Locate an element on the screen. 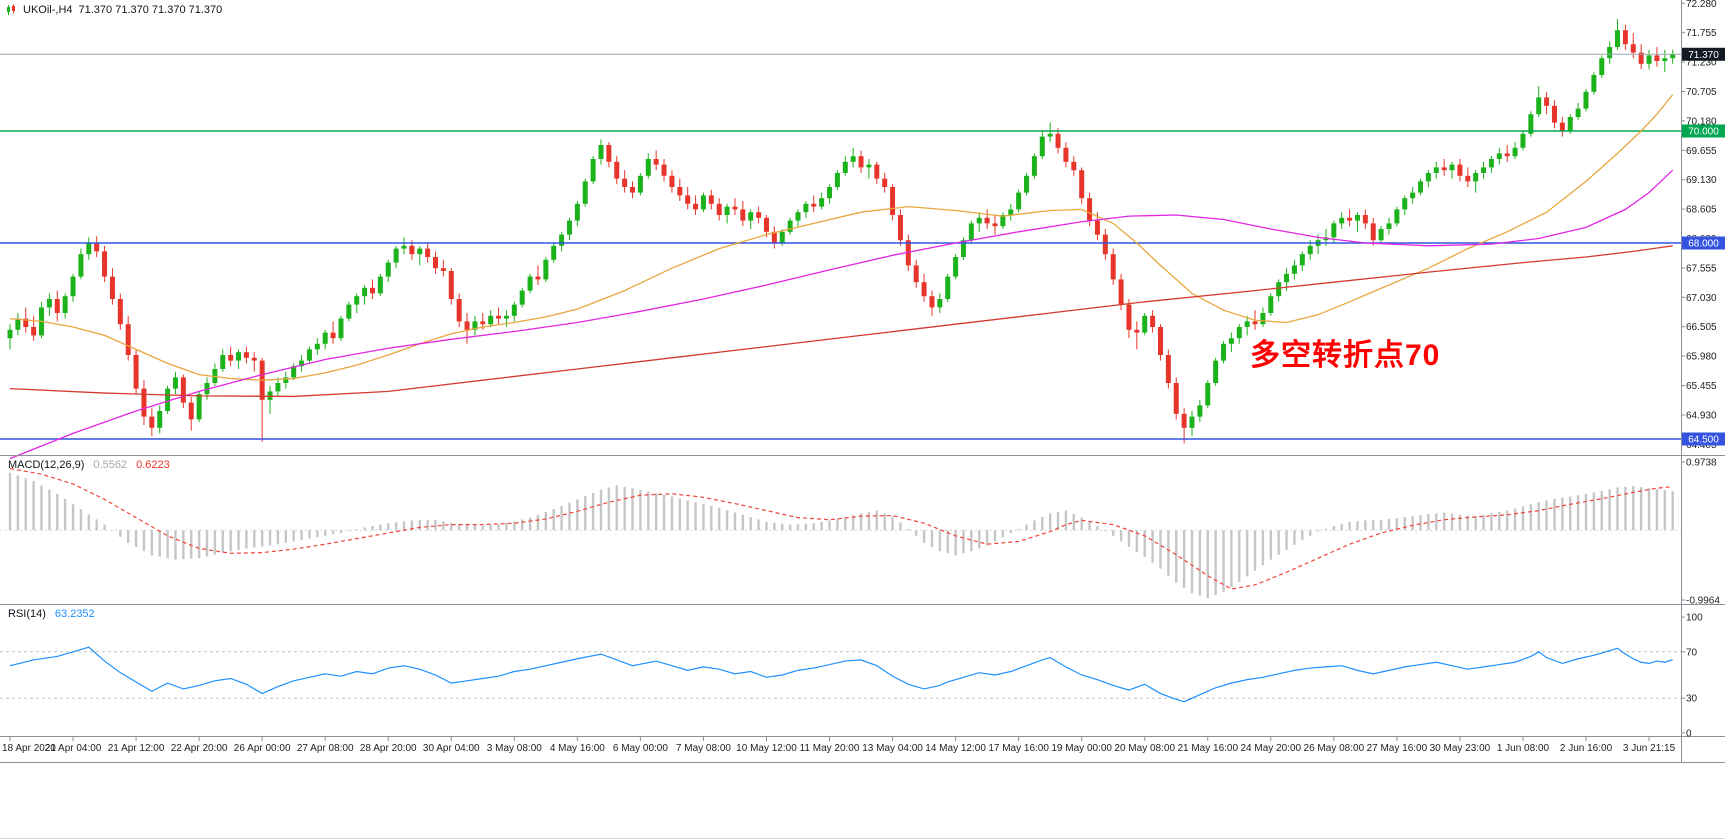 This screenshot has height=839, width=1725. svg-text: 67.030 is located at coordinates (1701, 298).